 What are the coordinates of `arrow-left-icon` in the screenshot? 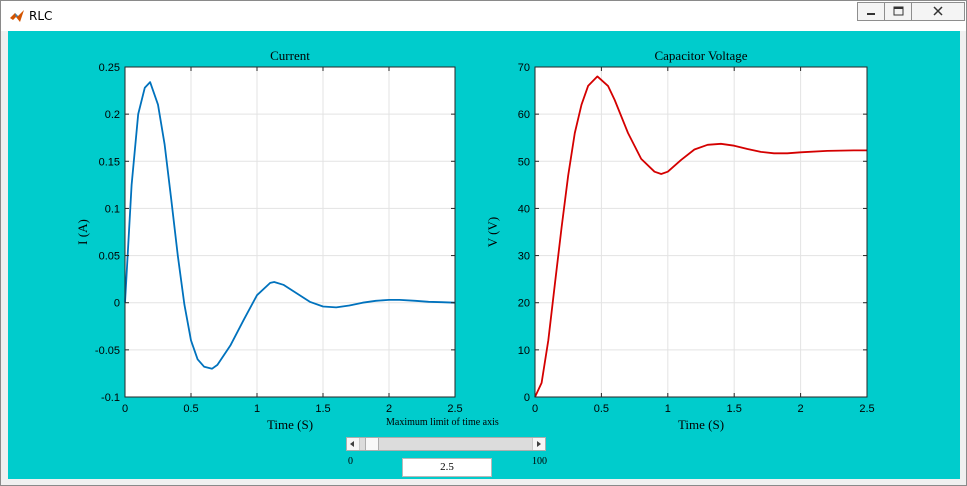 It's located at (352, 444).